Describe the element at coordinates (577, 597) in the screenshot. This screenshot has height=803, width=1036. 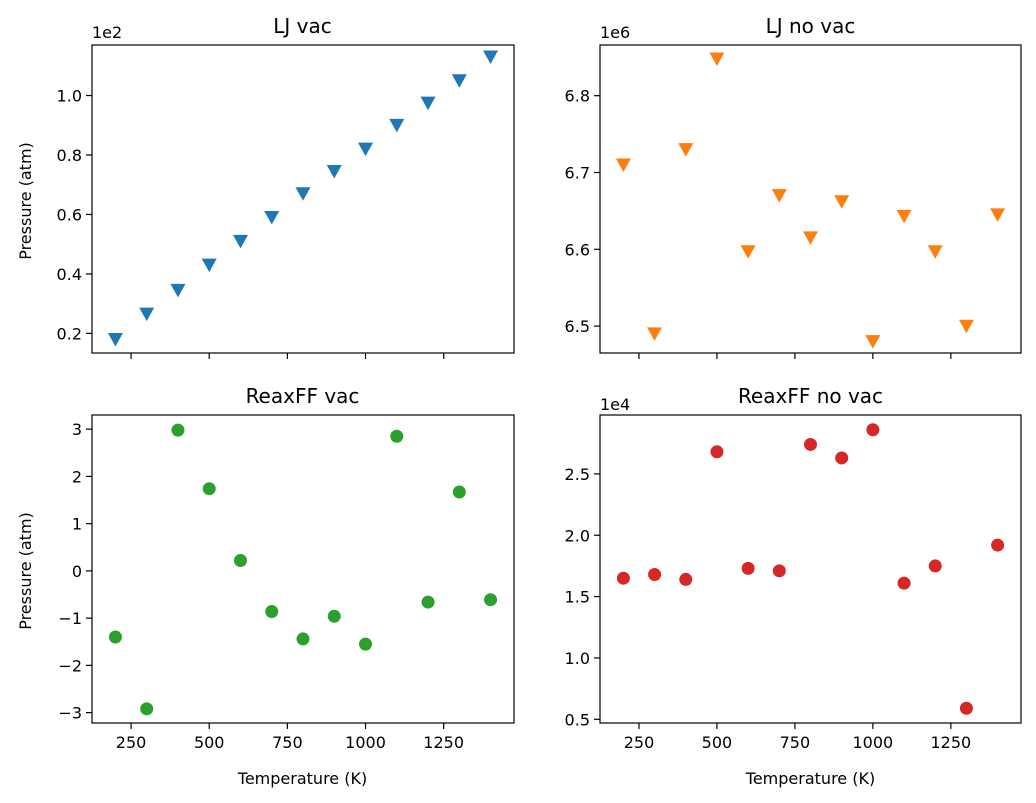
I see `y-tick-label: 1.5` at that location.